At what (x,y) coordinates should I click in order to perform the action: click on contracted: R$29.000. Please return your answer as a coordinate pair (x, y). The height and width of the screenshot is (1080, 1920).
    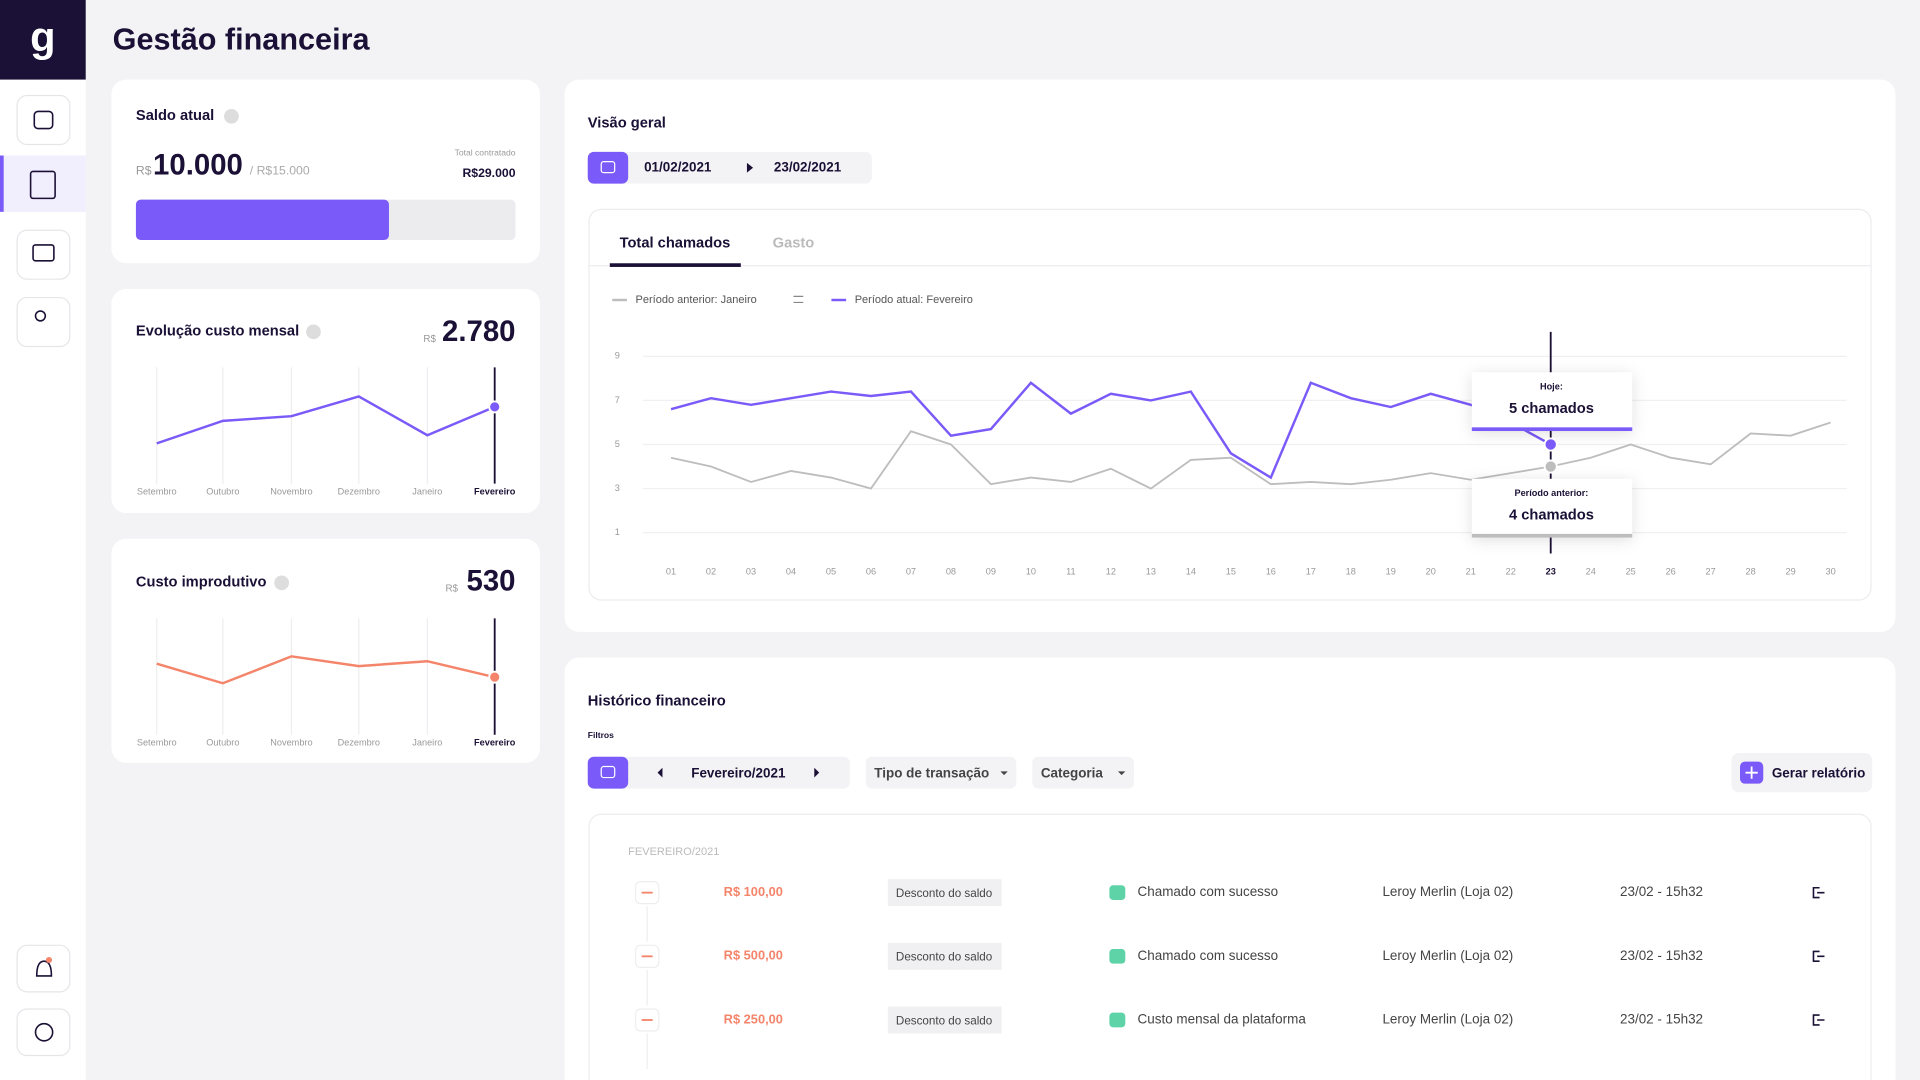
    Looking at the image, I should click on (488, 173).